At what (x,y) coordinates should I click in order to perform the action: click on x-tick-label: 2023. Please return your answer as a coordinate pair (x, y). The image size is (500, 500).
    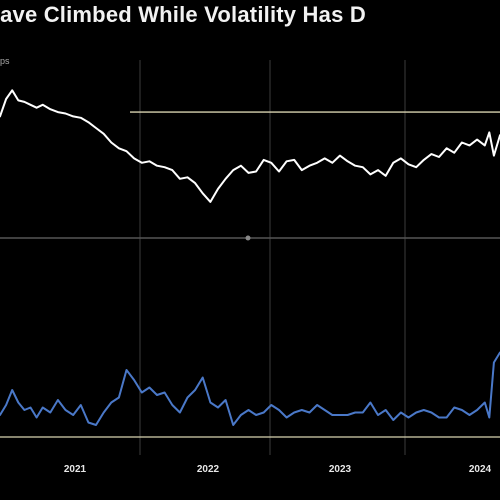
    Looking at the image, I should click on (340, 469).